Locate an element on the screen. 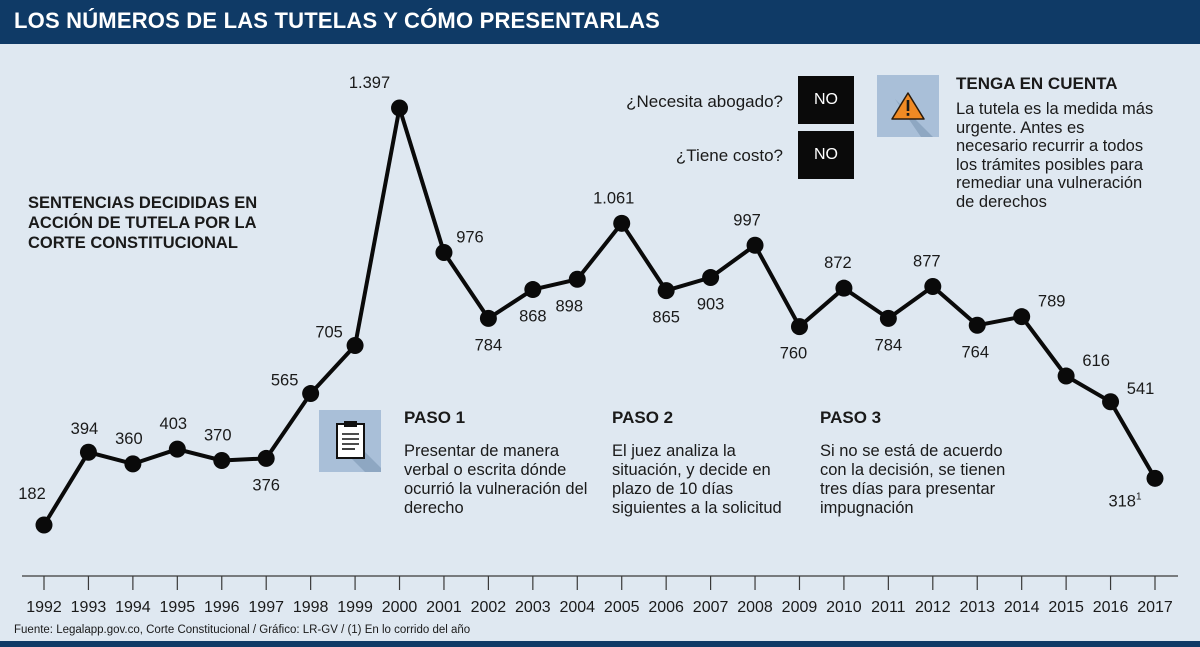 This screenshot has height=647, width=1200. data-label: 976 is located at coordinates (470, 237).